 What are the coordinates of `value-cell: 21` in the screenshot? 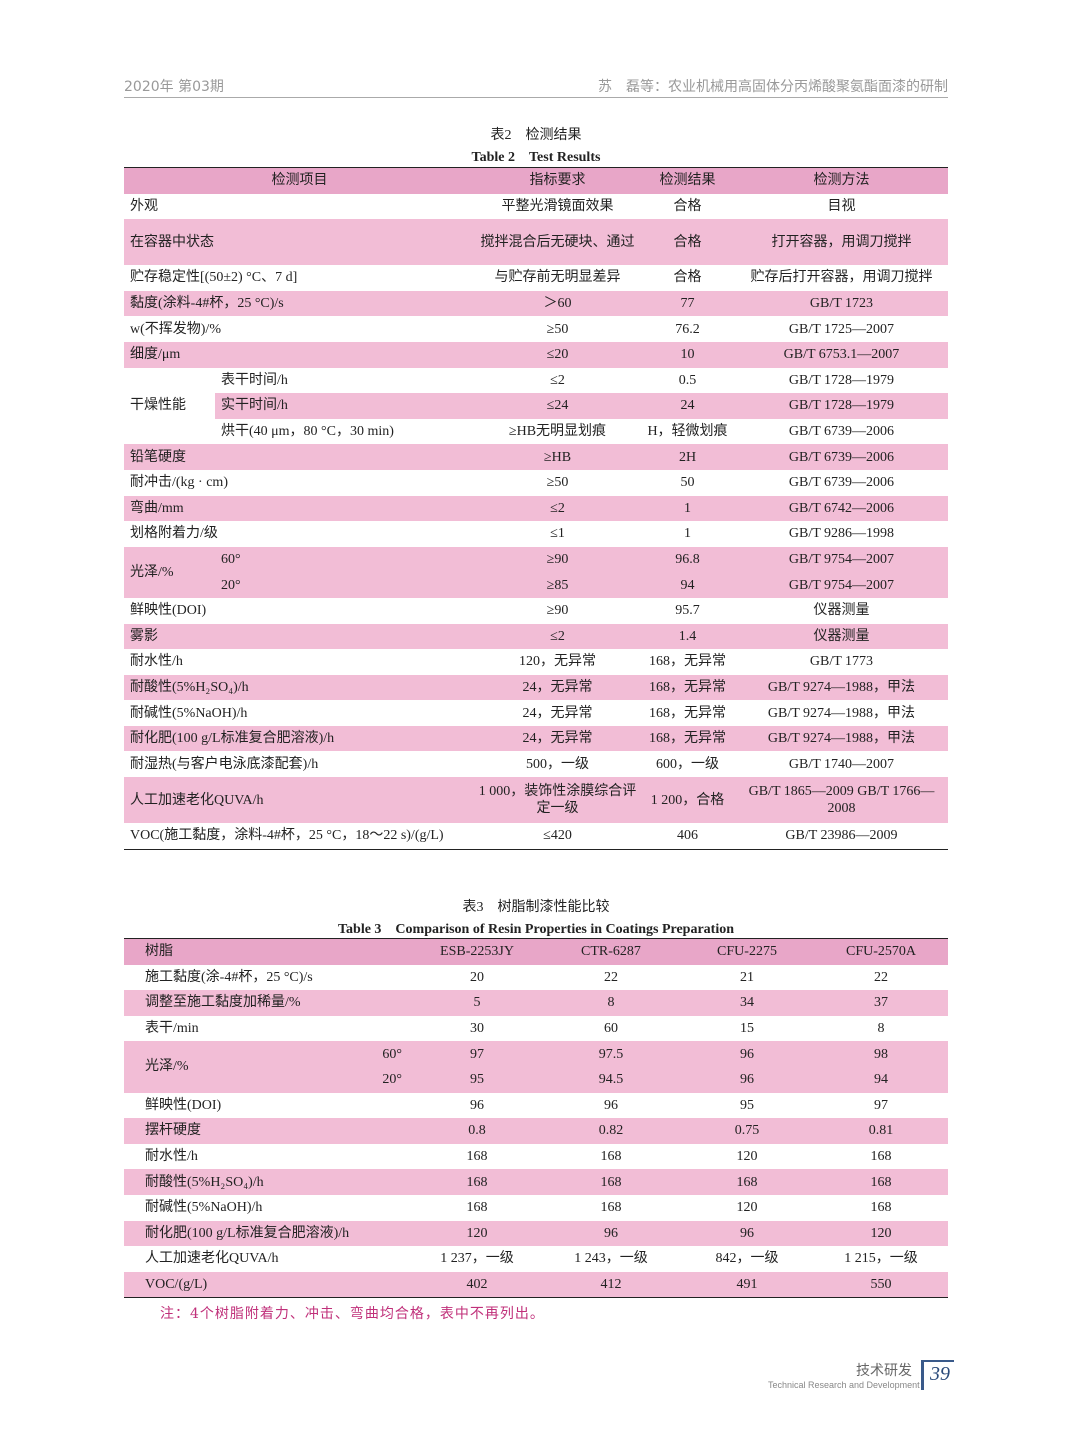 It's located at (747, 977).